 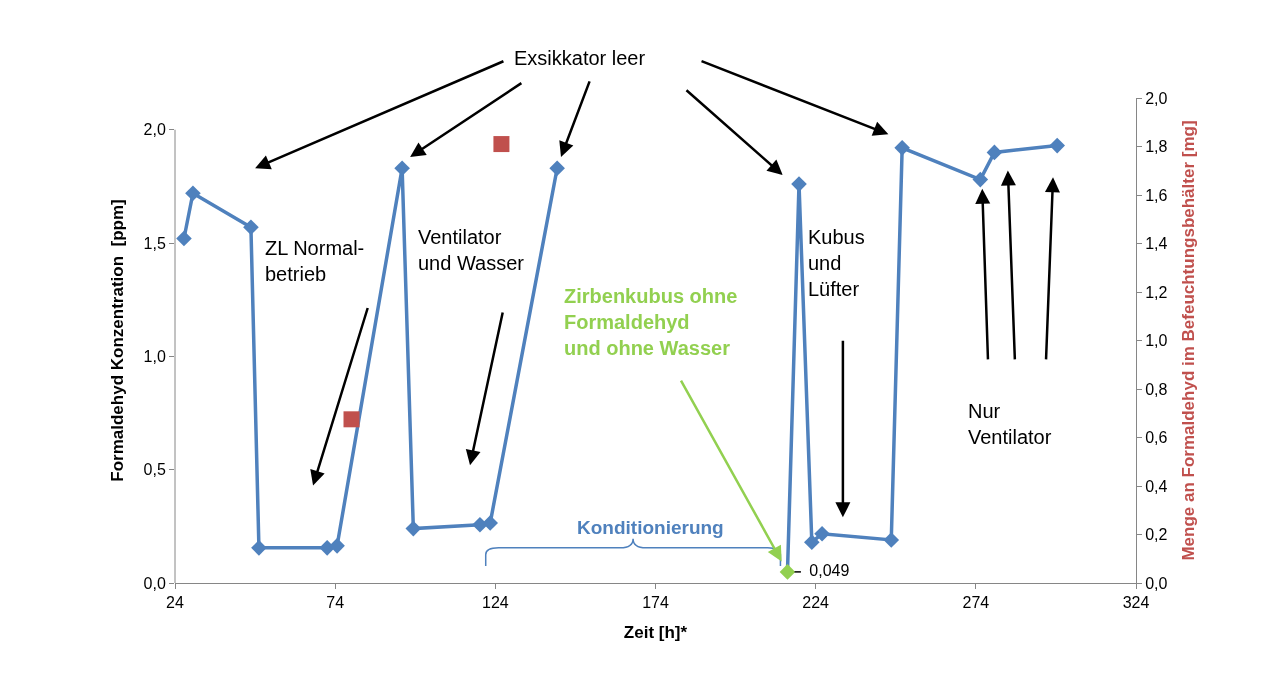 I want to click on y2-tick-label: 1,8, so click(x=1156, y=147).